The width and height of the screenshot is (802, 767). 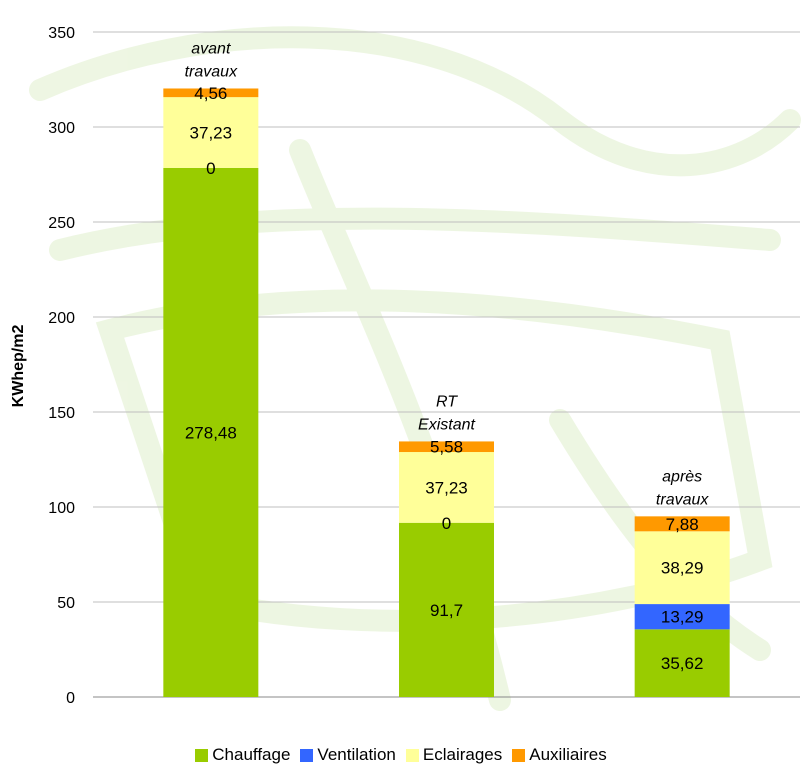 I want to click on data-label: 35,62, so click(x=682, y=663).